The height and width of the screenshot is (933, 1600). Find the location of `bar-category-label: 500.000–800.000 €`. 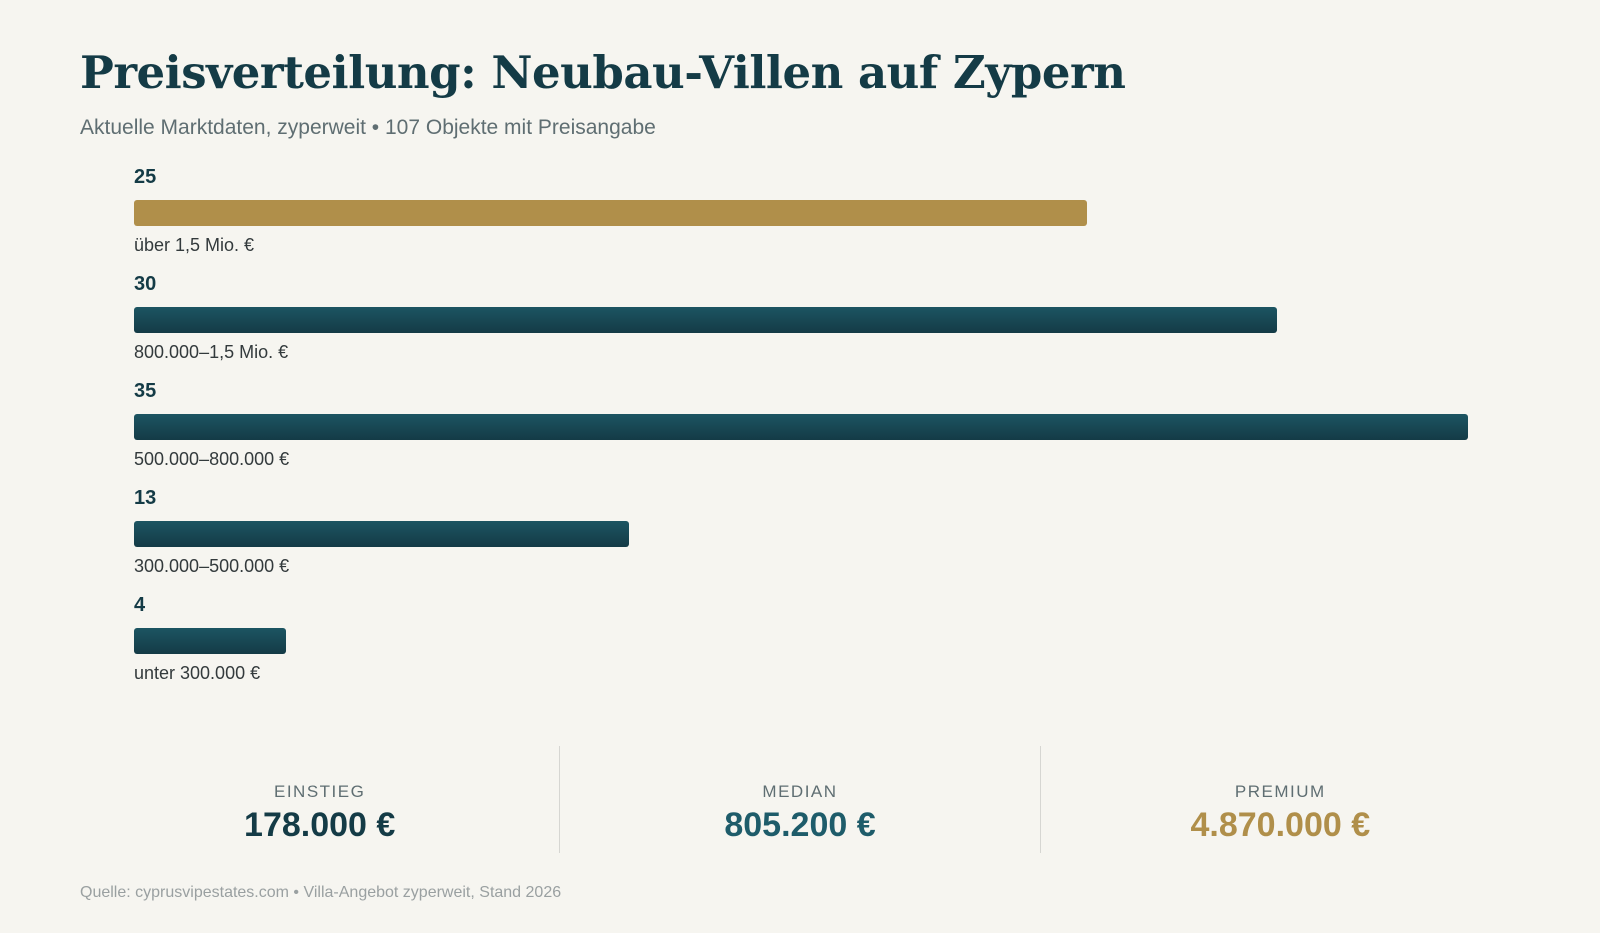

bar-category-label: 500.000–800.000 € is located at coordinates (212, 459).